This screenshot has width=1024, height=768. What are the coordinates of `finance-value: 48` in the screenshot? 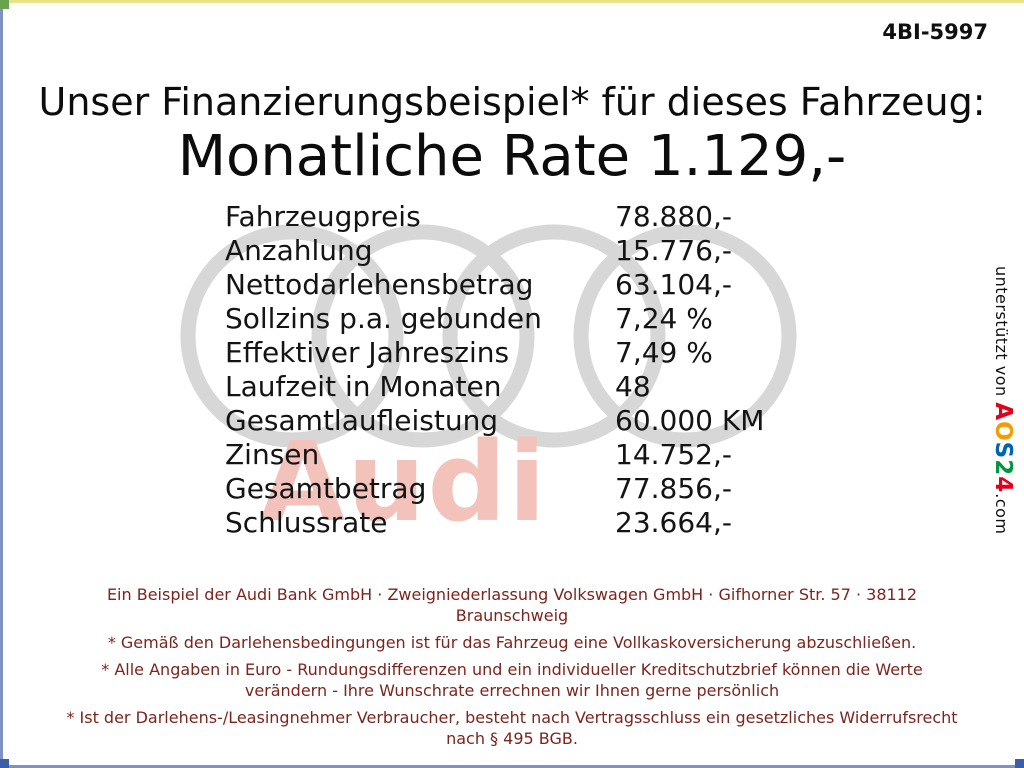 It's located at (633, 386).